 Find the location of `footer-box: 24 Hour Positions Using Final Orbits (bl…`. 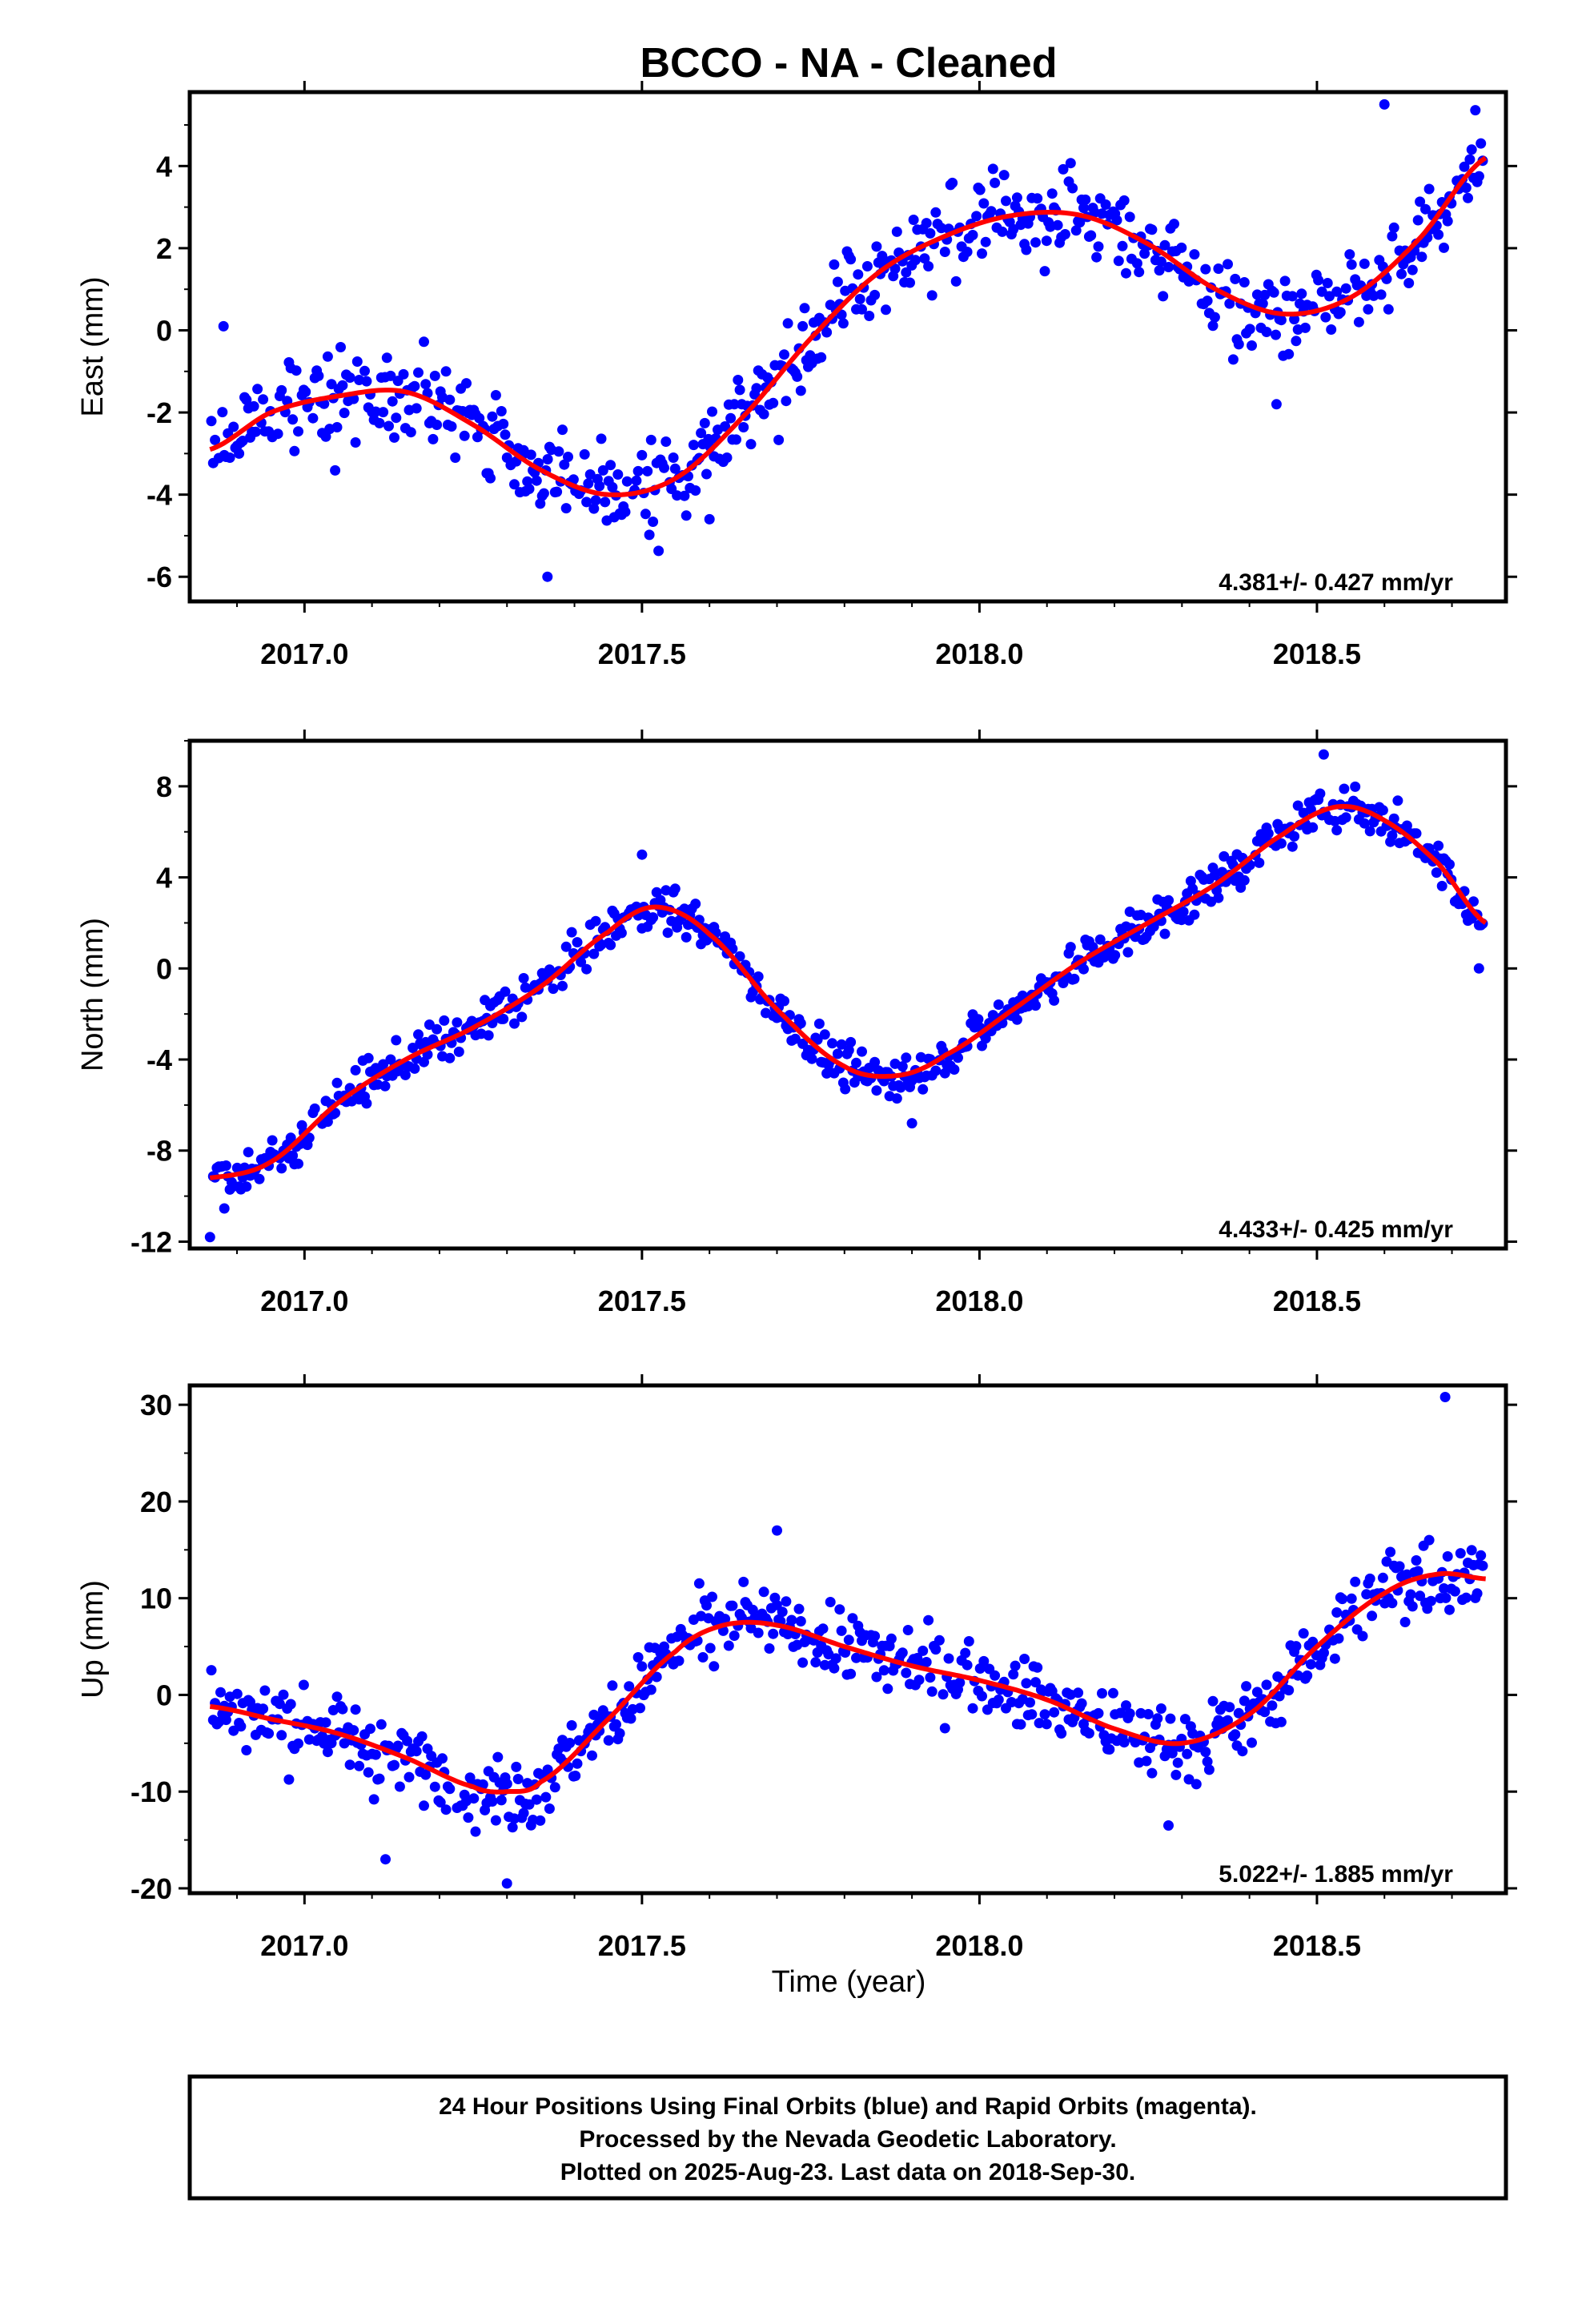

footer-box: 24 Hour Positions Using Final Orbits (bl… is located at coordinates (847, 2137).